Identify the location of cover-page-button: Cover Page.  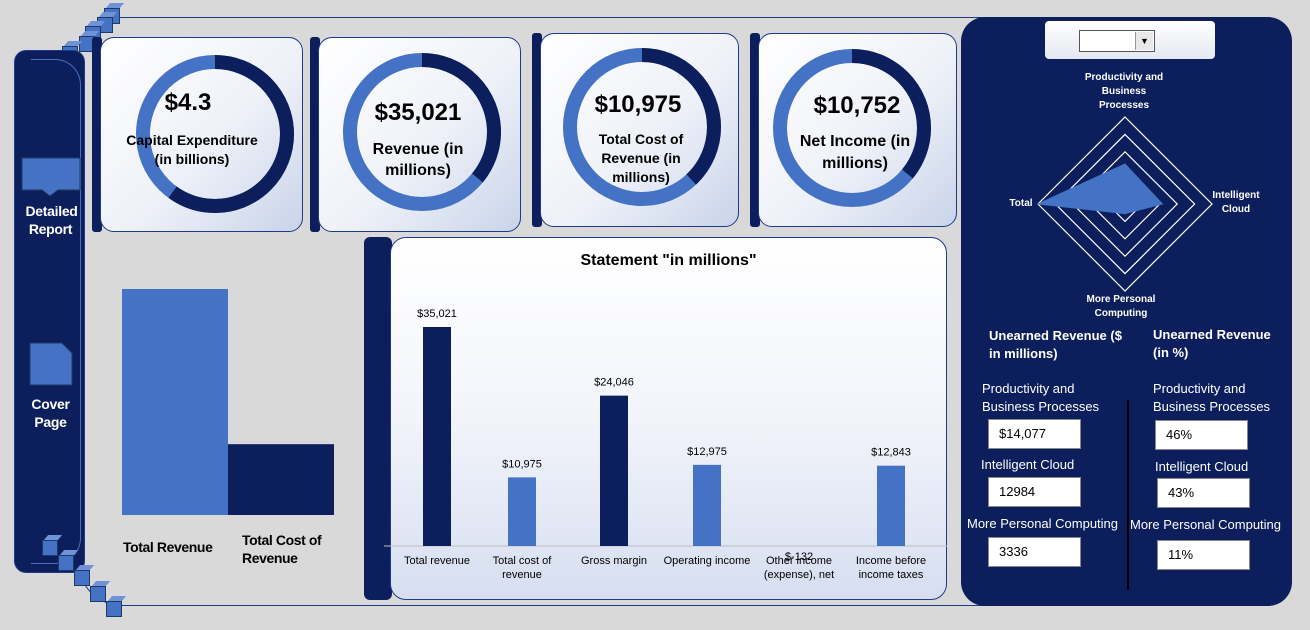
(50, 386).